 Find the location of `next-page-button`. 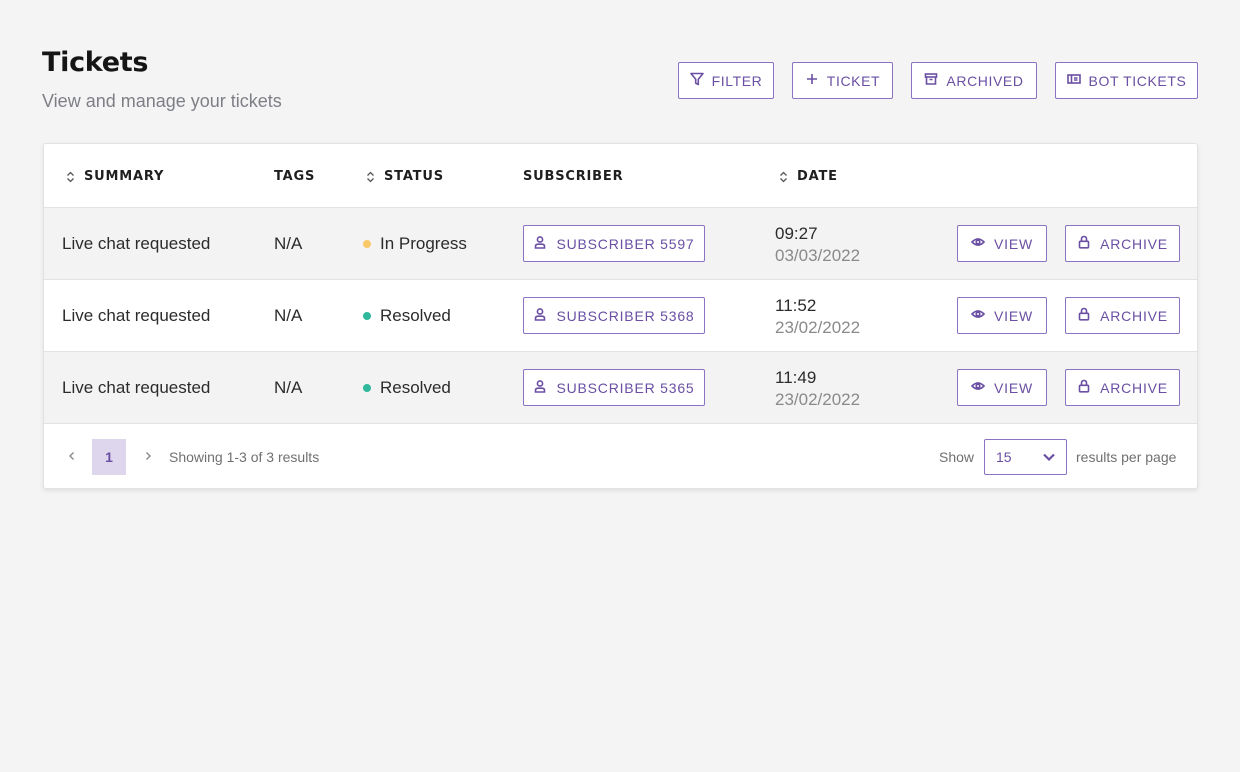

next-page-button is located at coordinates (149, 456).